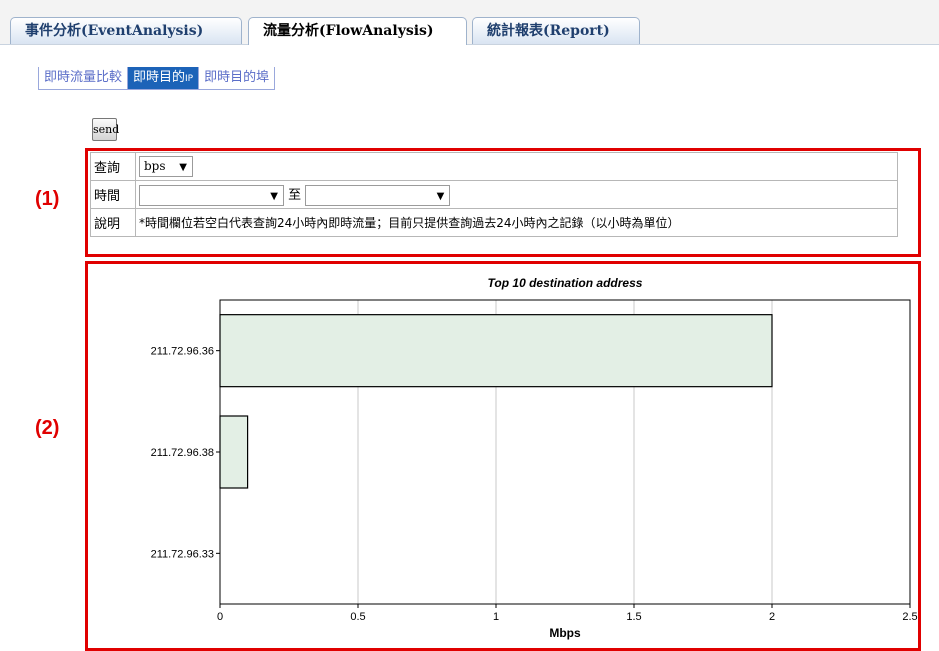 This screenshot has width=939, height=651. I want to click on query-cell: bps ▼, so click(516, 166).